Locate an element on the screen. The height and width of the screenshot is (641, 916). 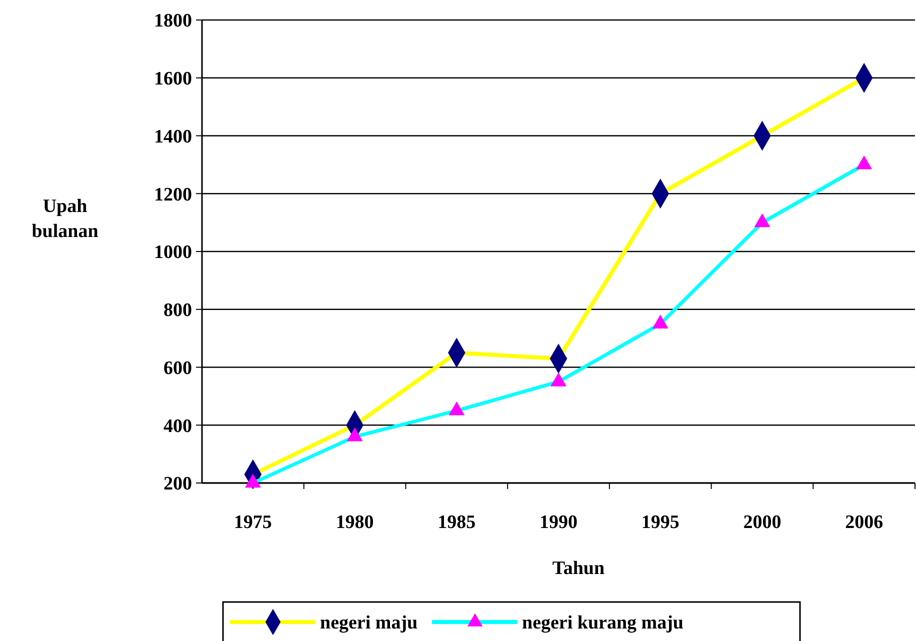
y-tick-label: 1800 is located at coordinates (173, 21).